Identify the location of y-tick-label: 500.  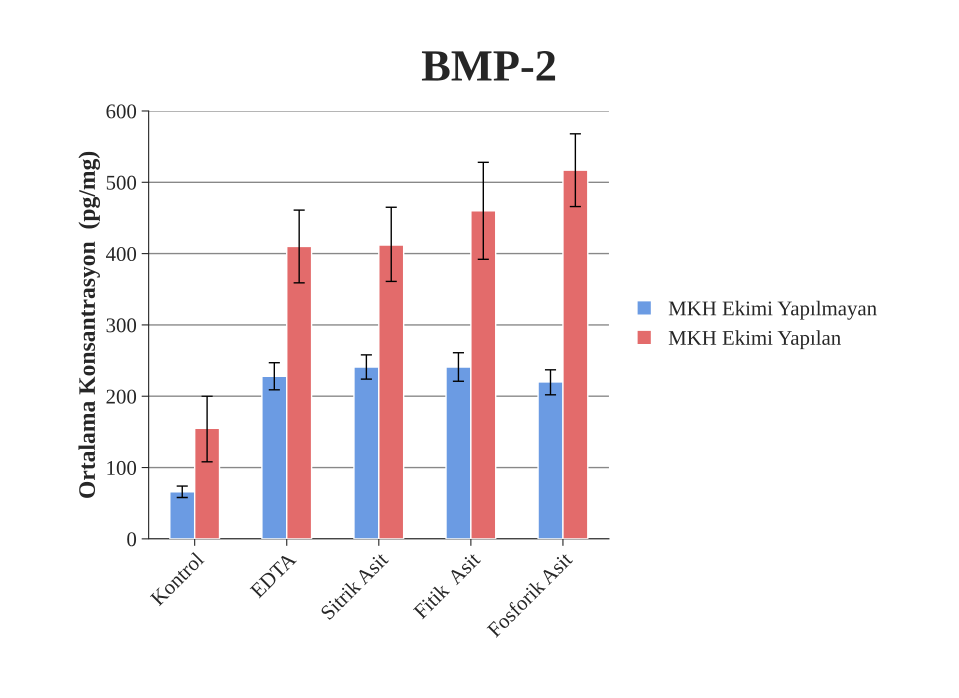
(121, 183).